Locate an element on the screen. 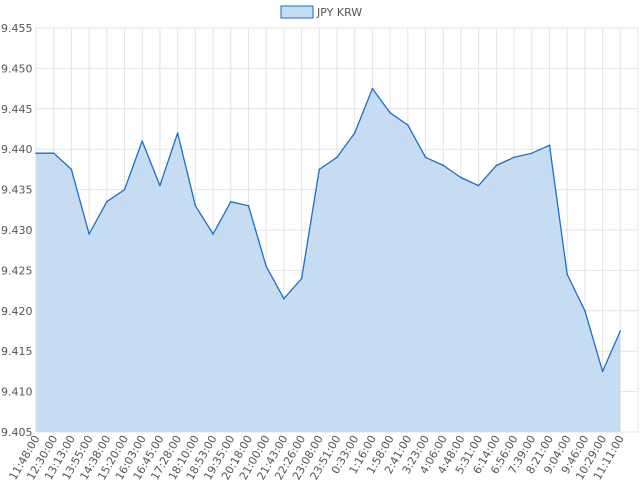 This screenshot has height=480, width=640. y-tick-label: 9.410 is located at coordinates (17, 392).